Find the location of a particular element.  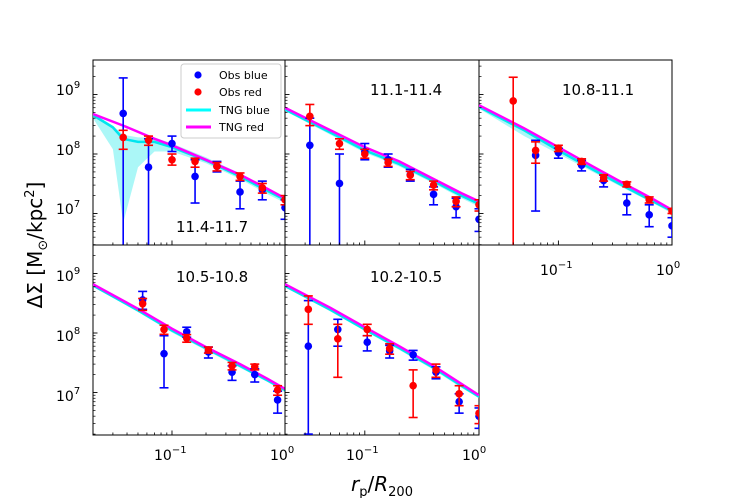

panel-0: 11.4-11.7 is located at coordinates (189, 152).